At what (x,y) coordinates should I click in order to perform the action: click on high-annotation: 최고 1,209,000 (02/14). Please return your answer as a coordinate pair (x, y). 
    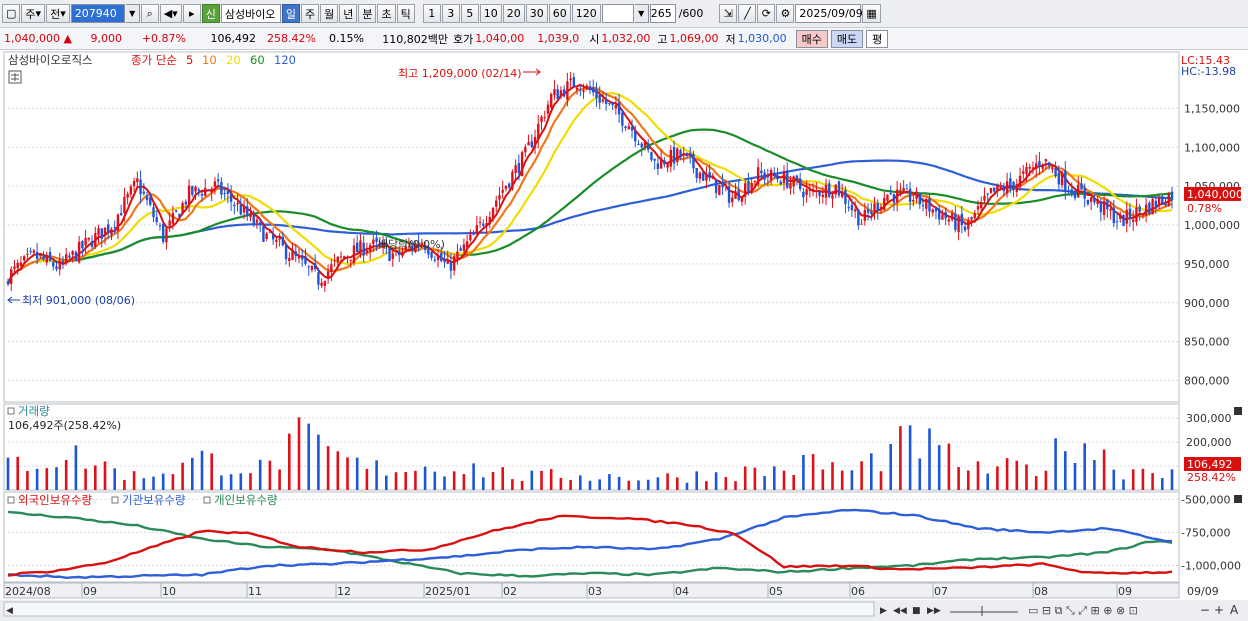
    Looking at the image, I should click on (460, 73).